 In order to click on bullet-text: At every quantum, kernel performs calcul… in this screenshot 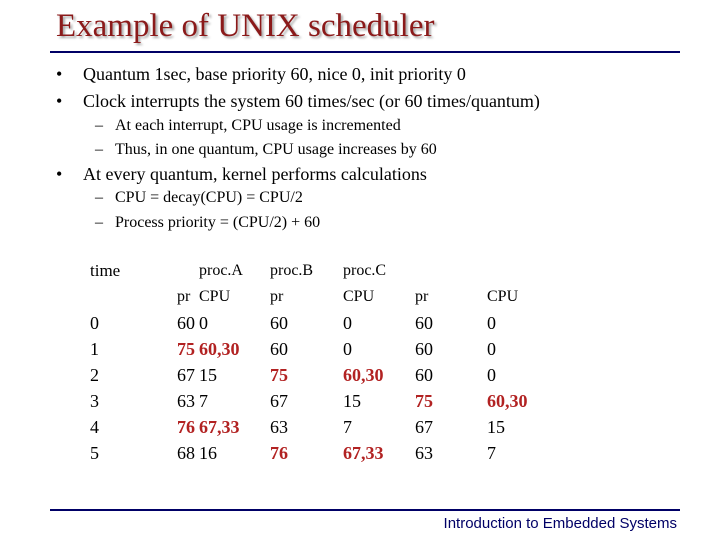, I will do `click(255, 174)`.